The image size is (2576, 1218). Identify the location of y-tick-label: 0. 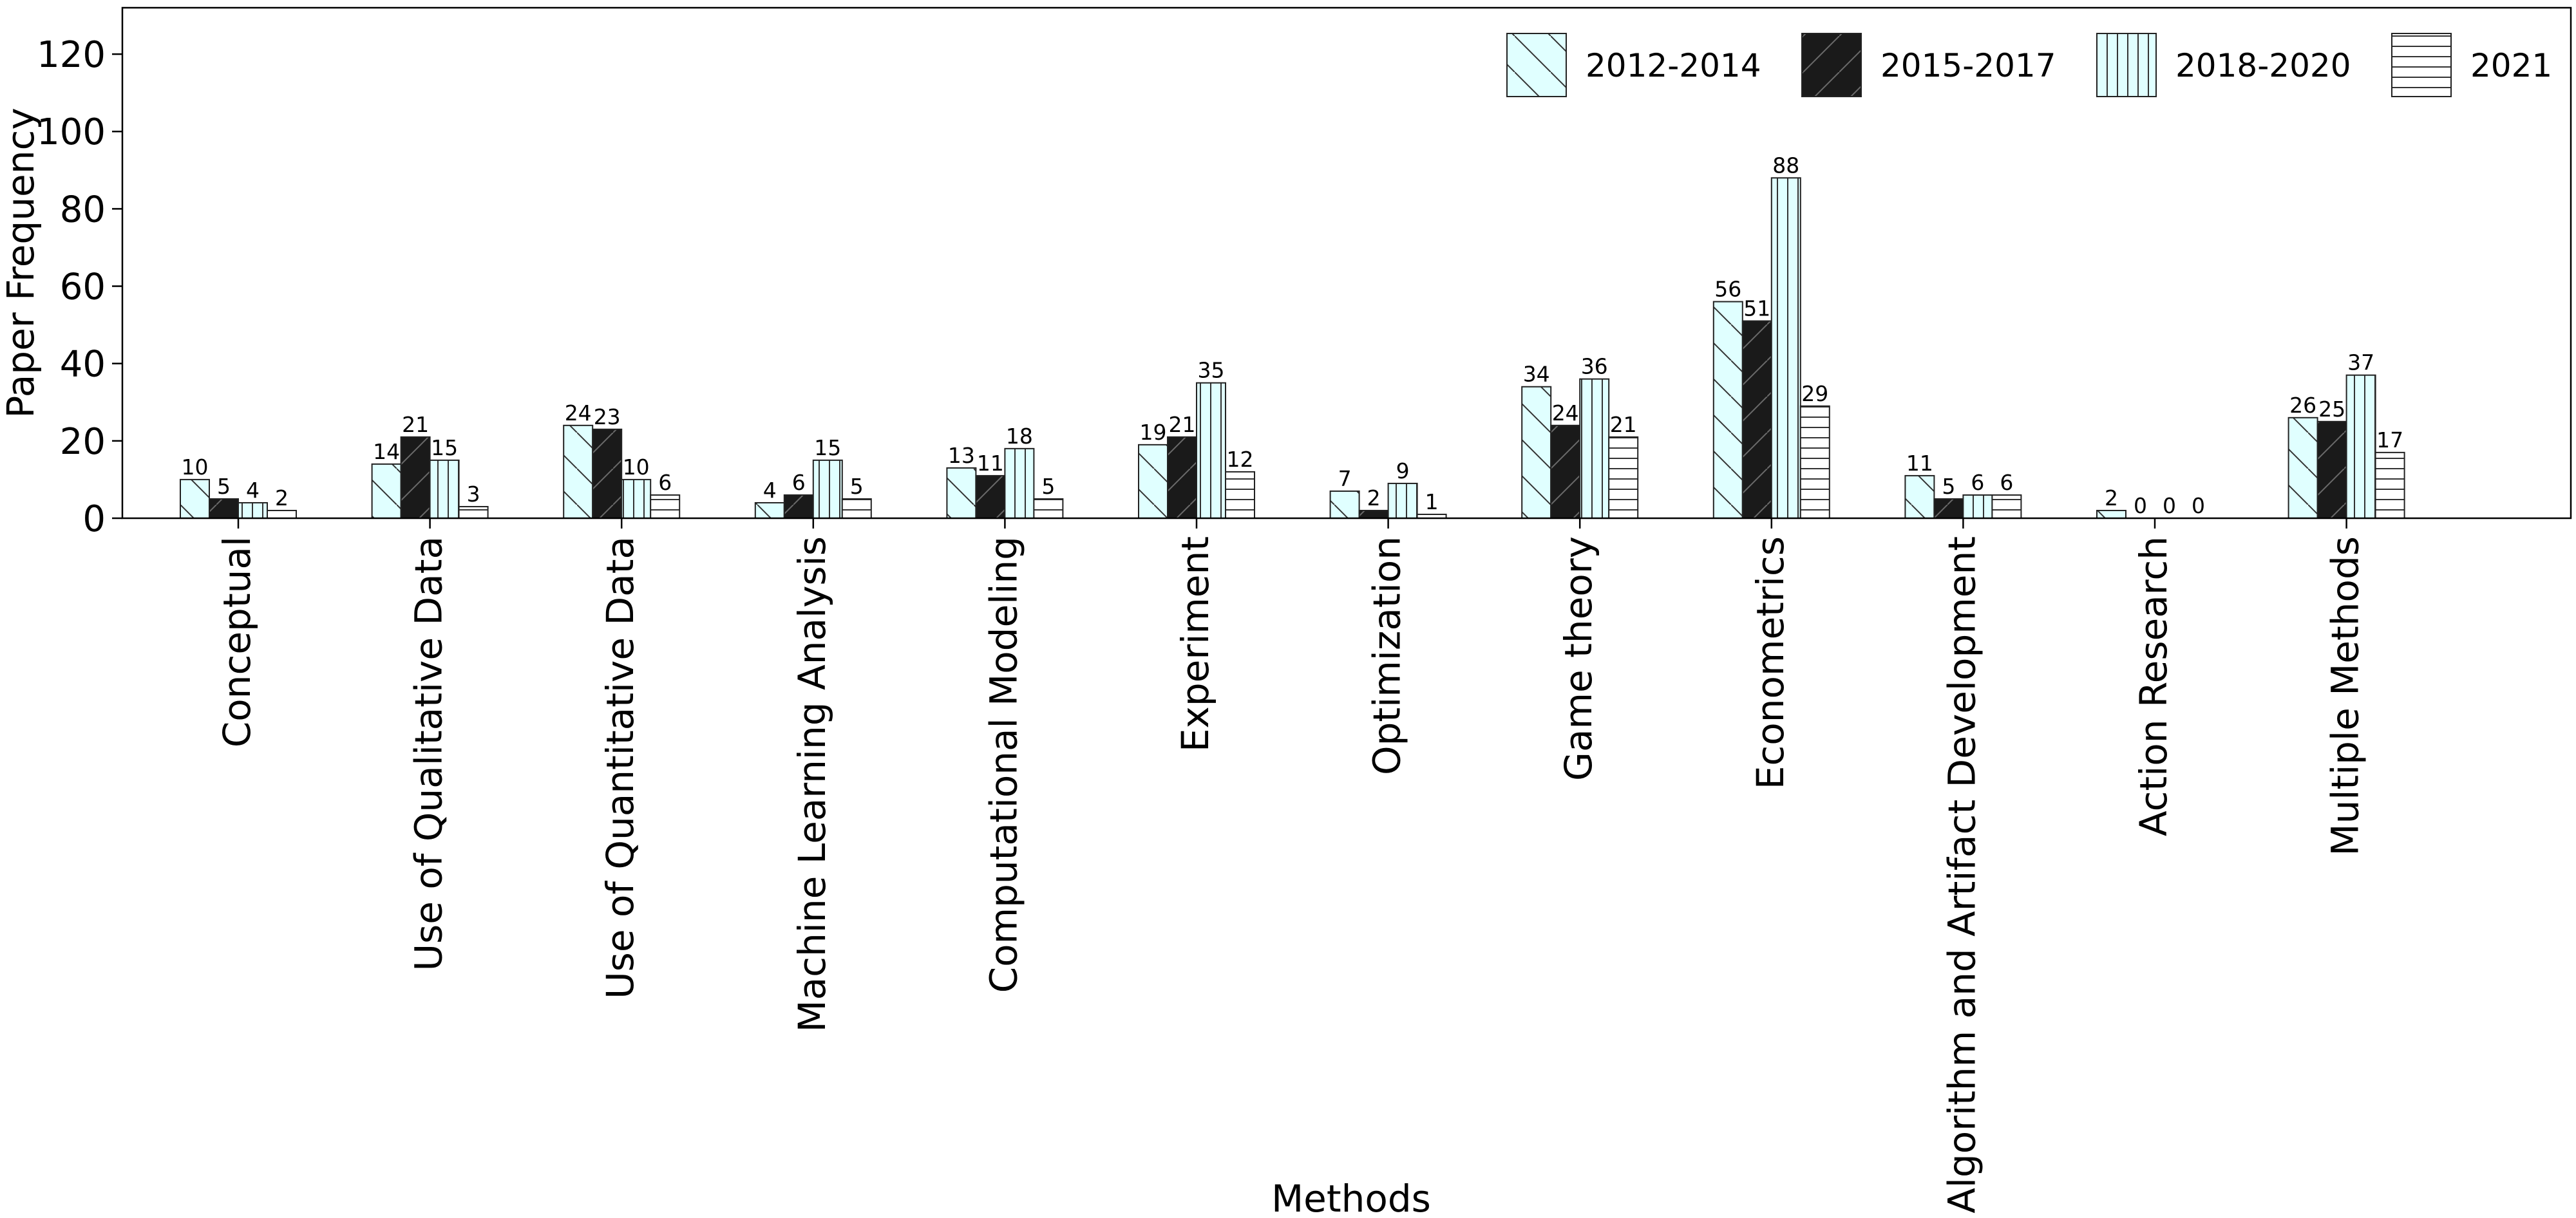
(94, 519).